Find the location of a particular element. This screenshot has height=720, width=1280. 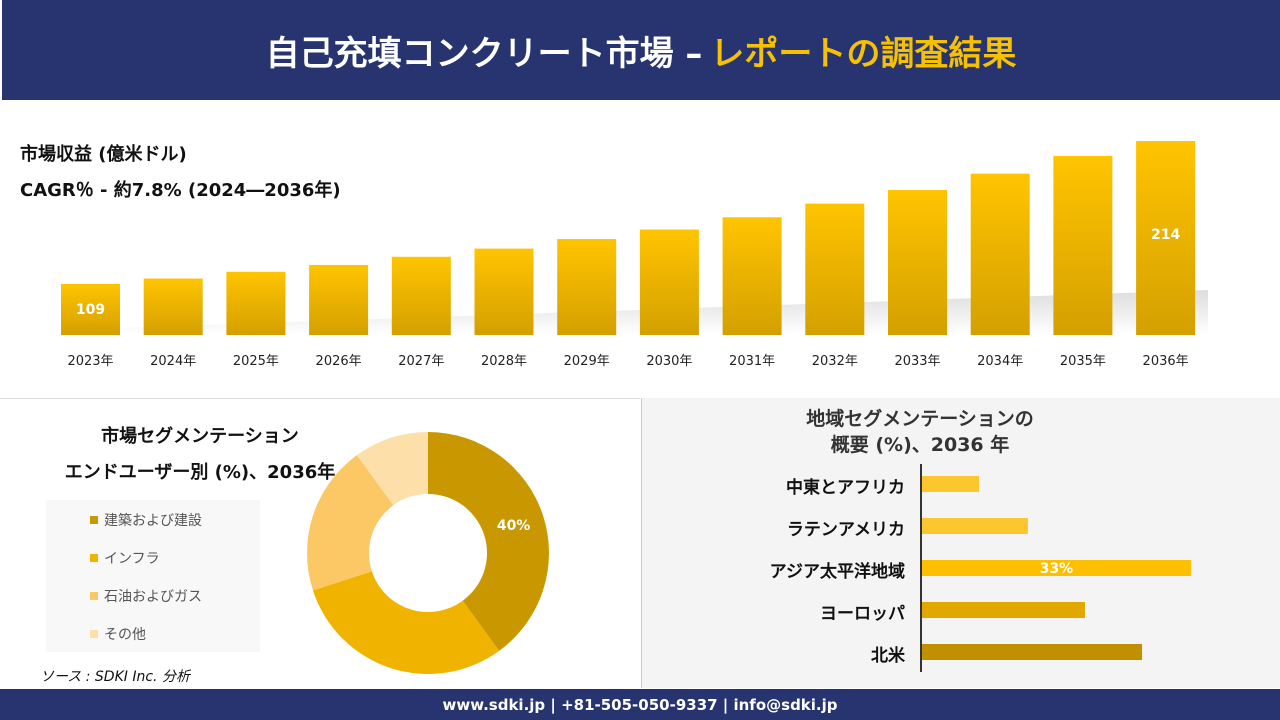

bar-2027年 is located at coordinates (421, 295).